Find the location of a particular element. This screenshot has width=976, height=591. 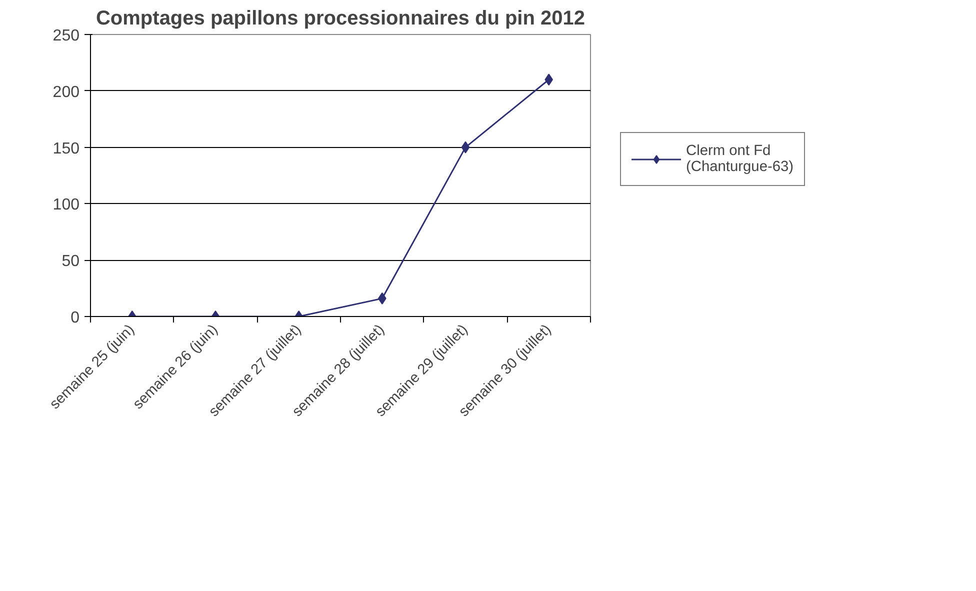

y-tick-label: 150 is located at coordinates (66, 149).